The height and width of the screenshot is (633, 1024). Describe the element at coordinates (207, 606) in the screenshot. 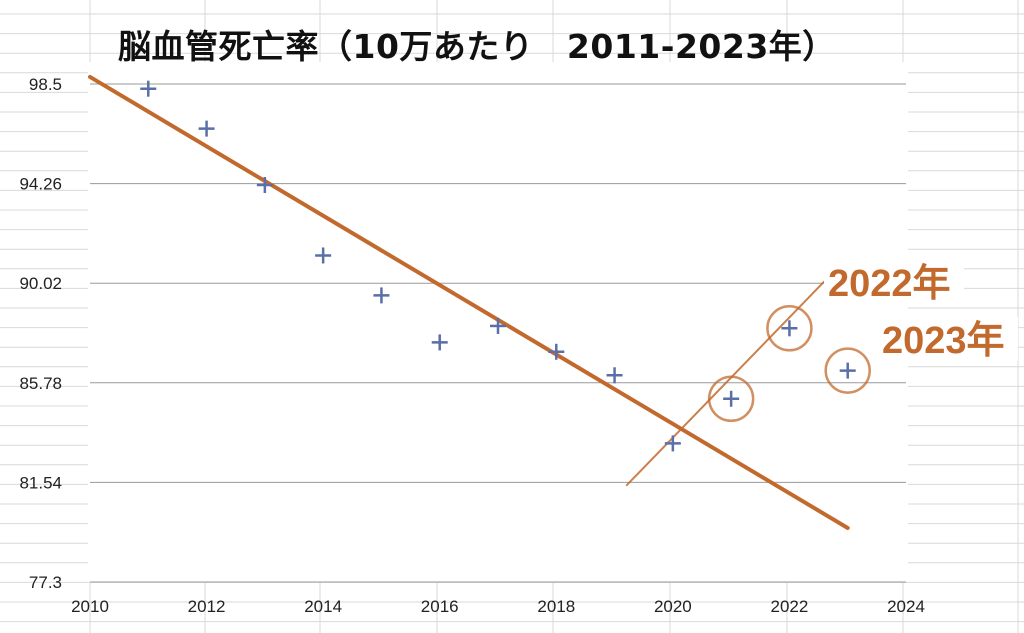

I see `x-tick-label: 2012` at that location.